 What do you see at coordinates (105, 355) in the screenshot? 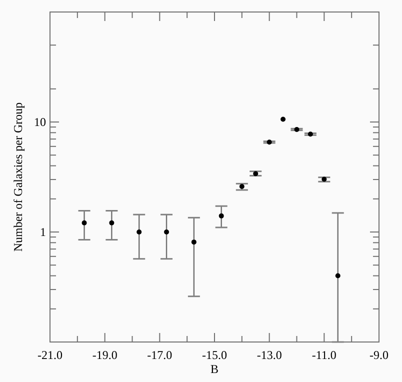
I see `x-tick-label: -19.0` at bounding box center [105, 355].